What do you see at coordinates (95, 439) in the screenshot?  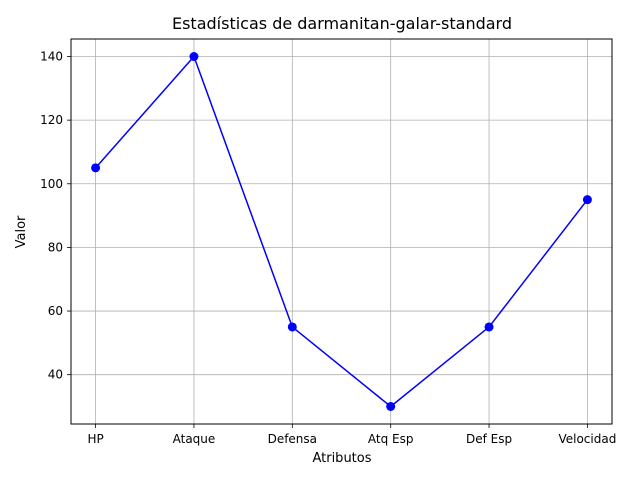 I see `x-tick-label: HP` at bounding box center [95, 439].